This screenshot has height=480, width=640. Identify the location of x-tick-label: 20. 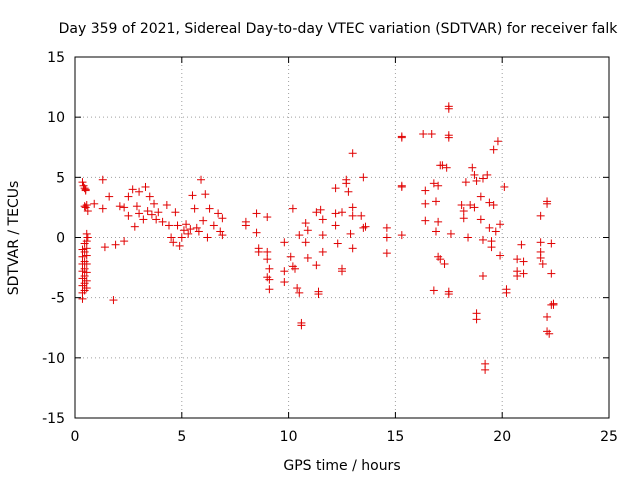
(502, 437).